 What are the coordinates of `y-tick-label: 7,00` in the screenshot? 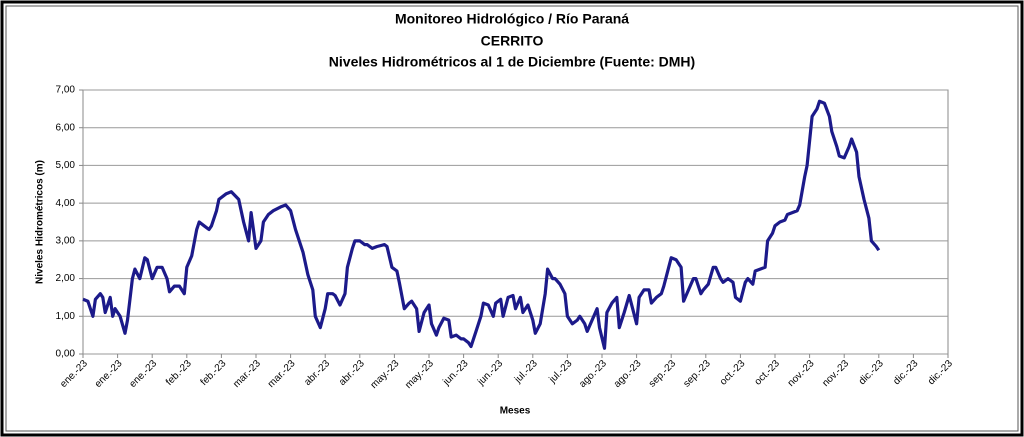 It's located at (66, 90).